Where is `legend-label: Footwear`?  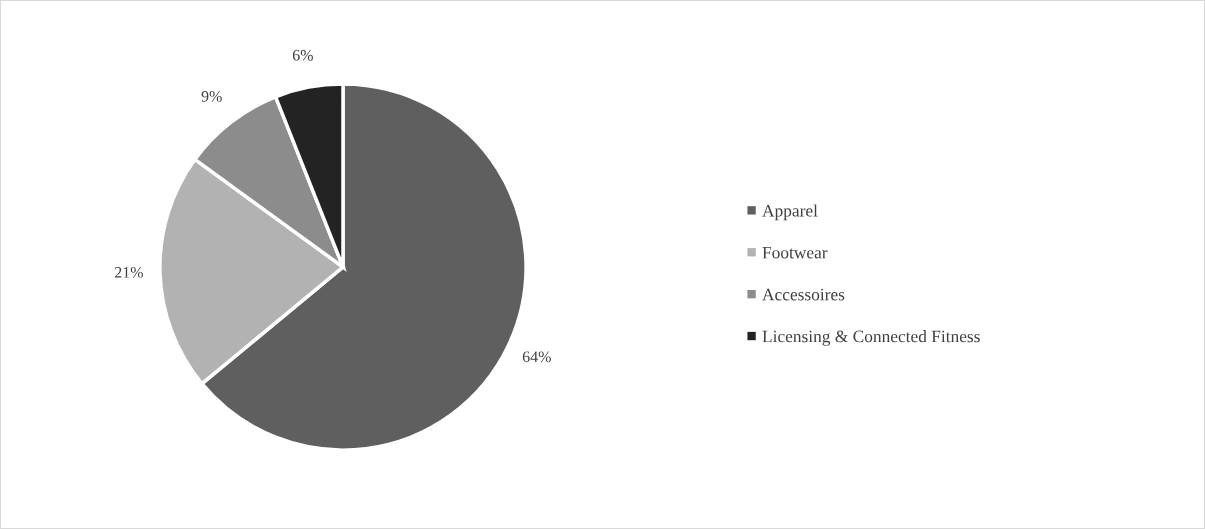
legend-label: Footwear is located at coordinates (795, 252).